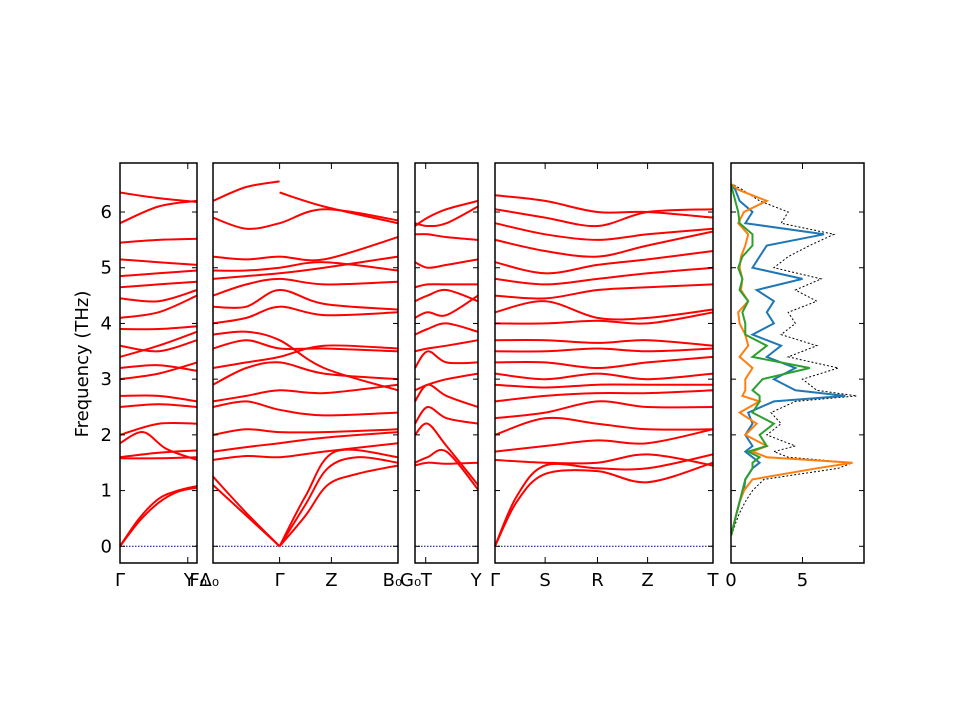 This screenshot has width=960, height=724. Describe the element at coordinates (393, 580) in the screenshot. I see `x-tick-label: B₀` at that location.